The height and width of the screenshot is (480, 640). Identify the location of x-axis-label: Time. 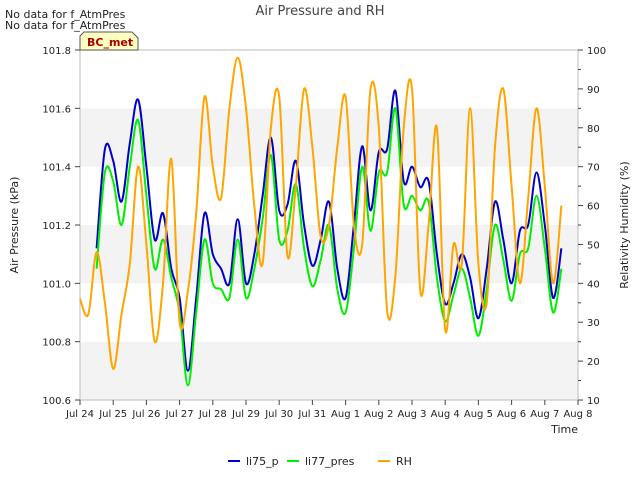
(564, 429).